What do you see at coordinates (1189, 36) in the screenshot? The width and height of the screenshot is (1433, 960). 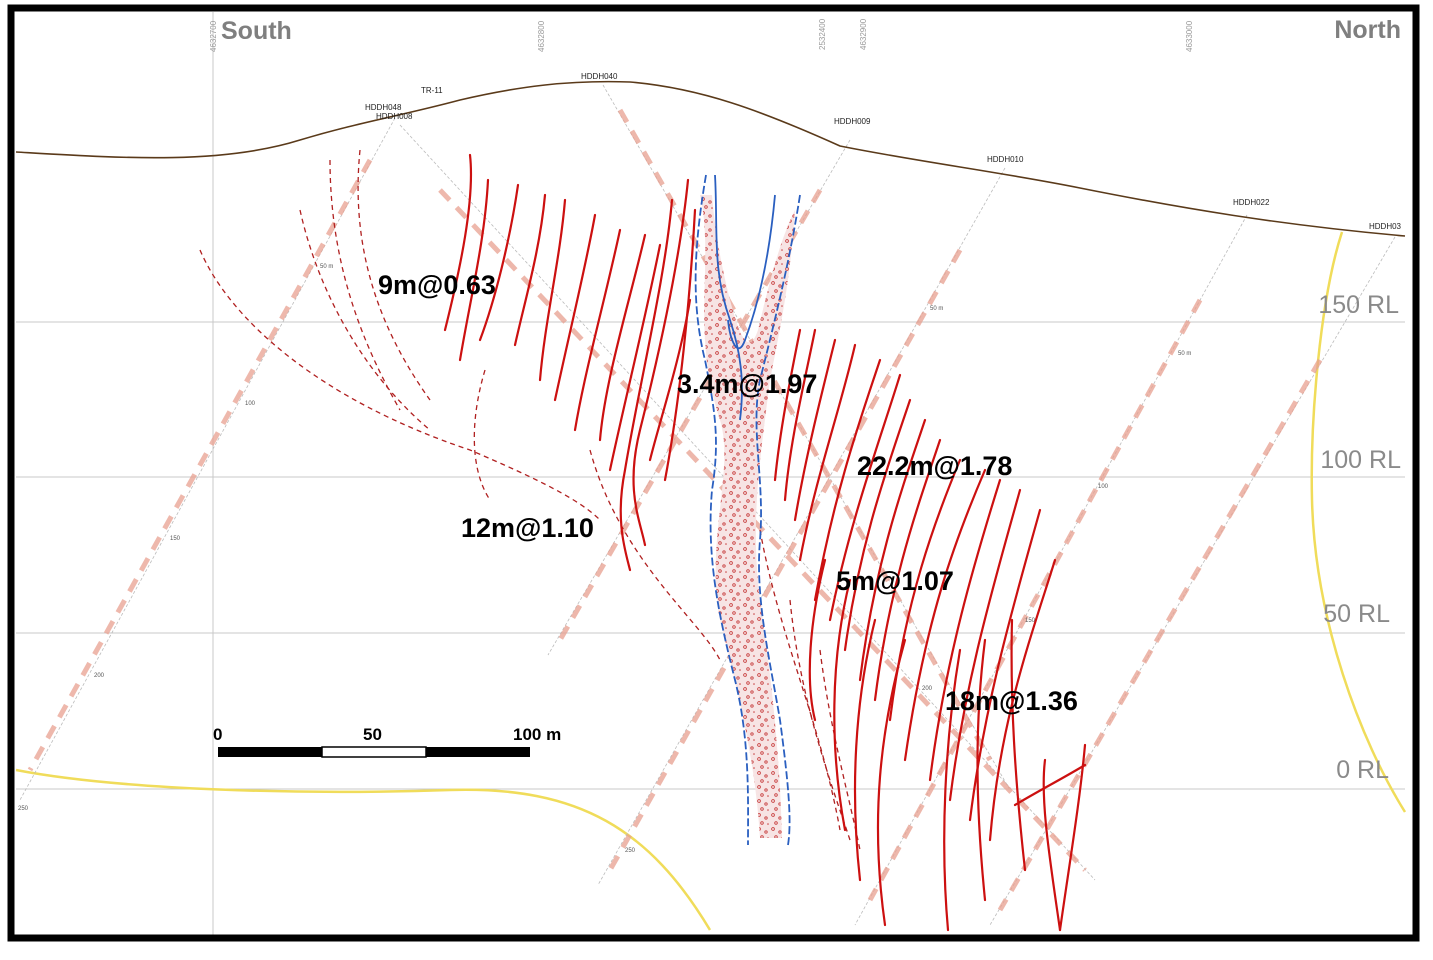 I see `easting-label: 4633000` at bounding box center [1189, 36].